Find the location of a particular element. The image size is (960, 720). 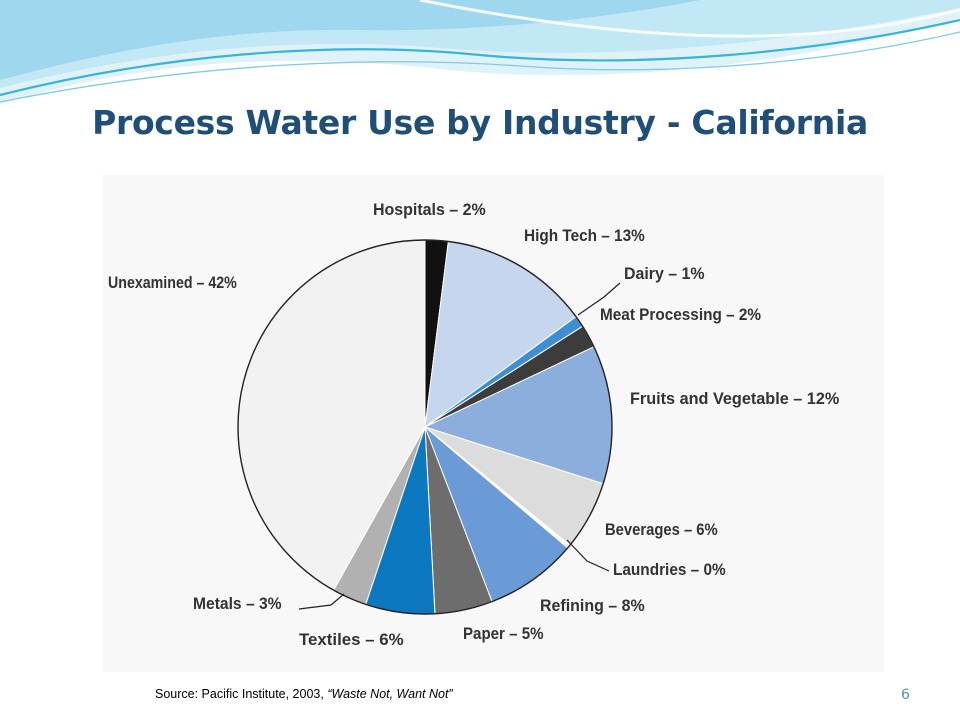

slice-label: Paper – 5% is located at coordinates (503, 633).